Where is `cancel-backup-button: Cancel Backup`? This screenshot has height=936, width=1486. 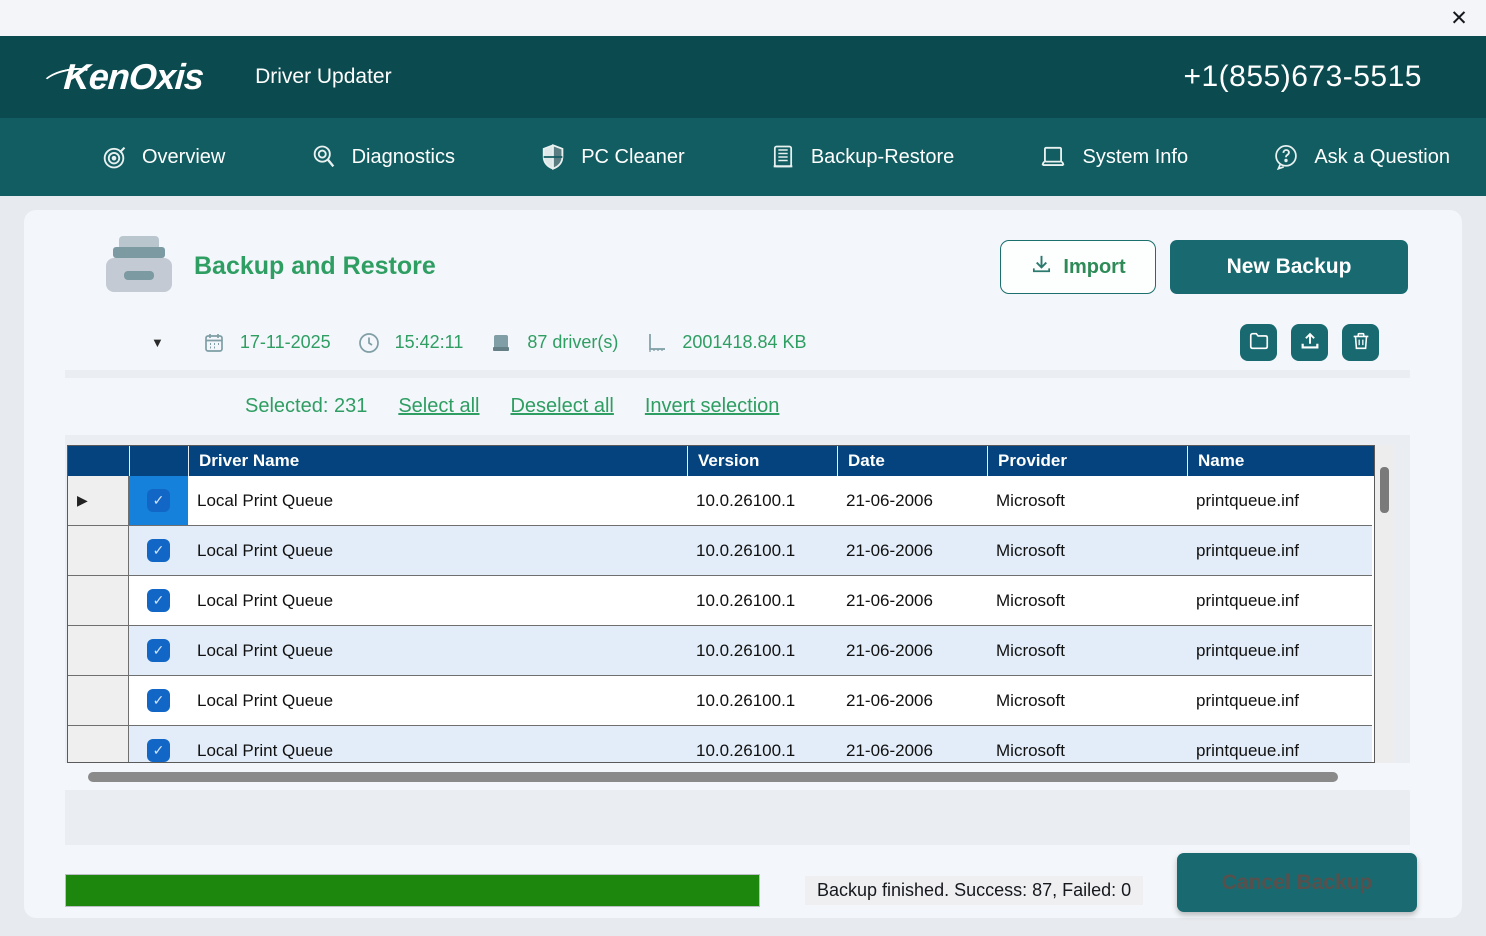 cancel-backup-button: Cancel Backup is located at coordinates (1297, 882).